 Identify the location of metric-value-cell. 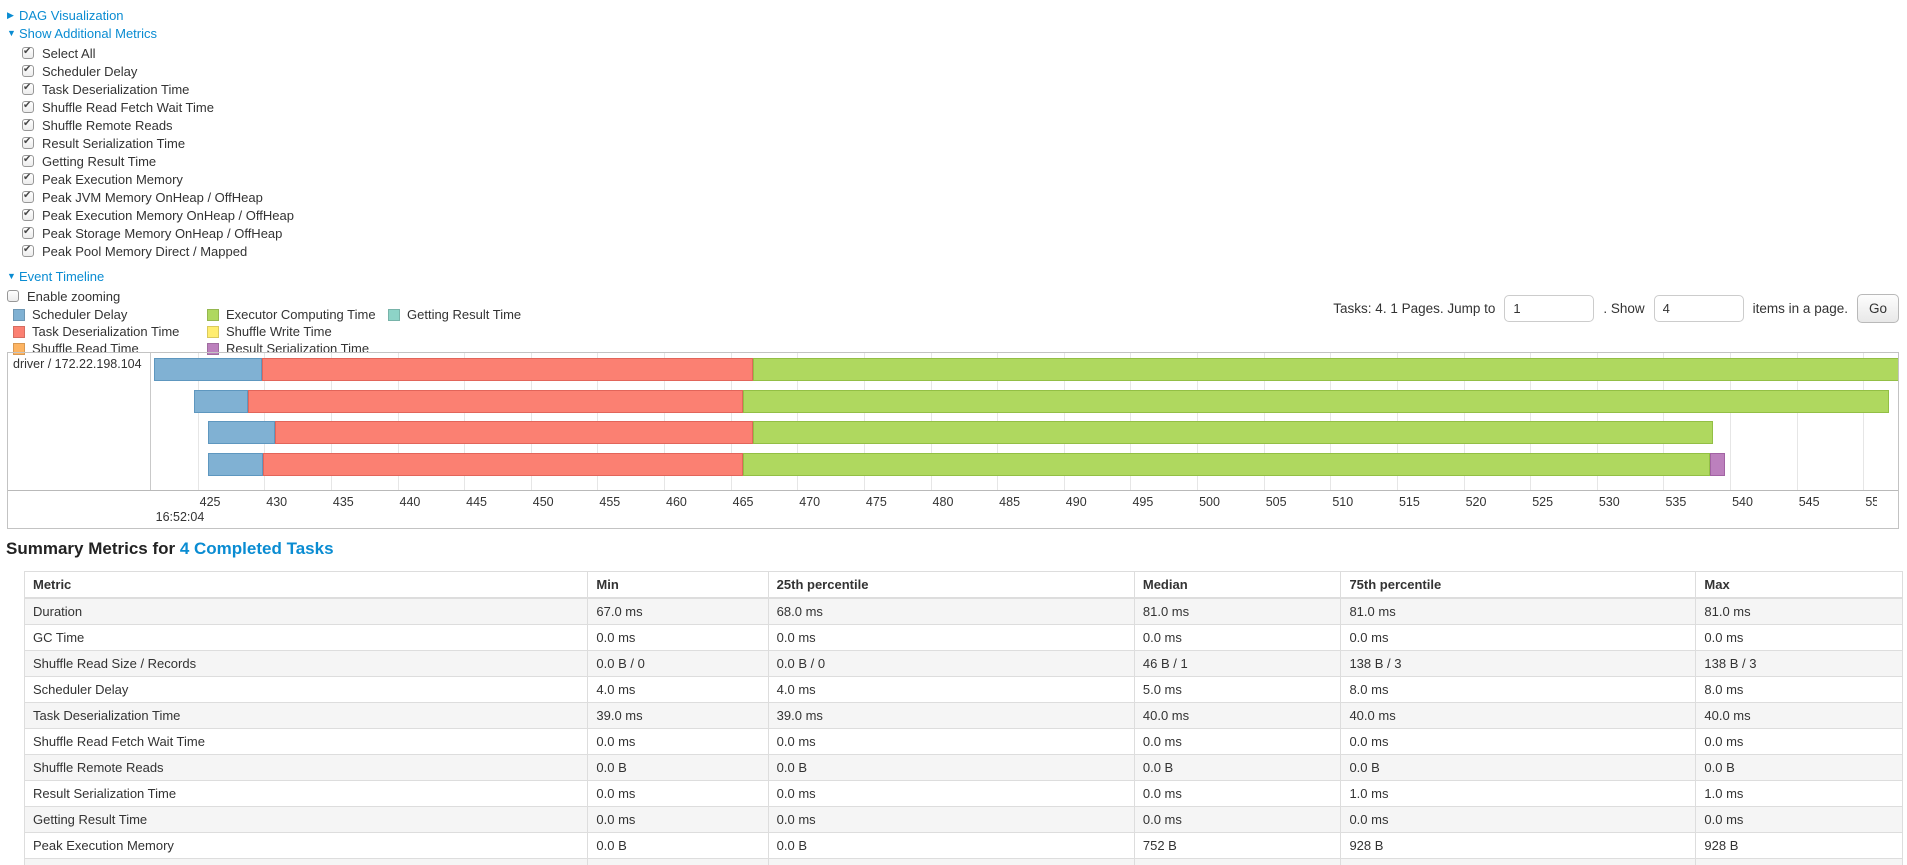
(678, 861).